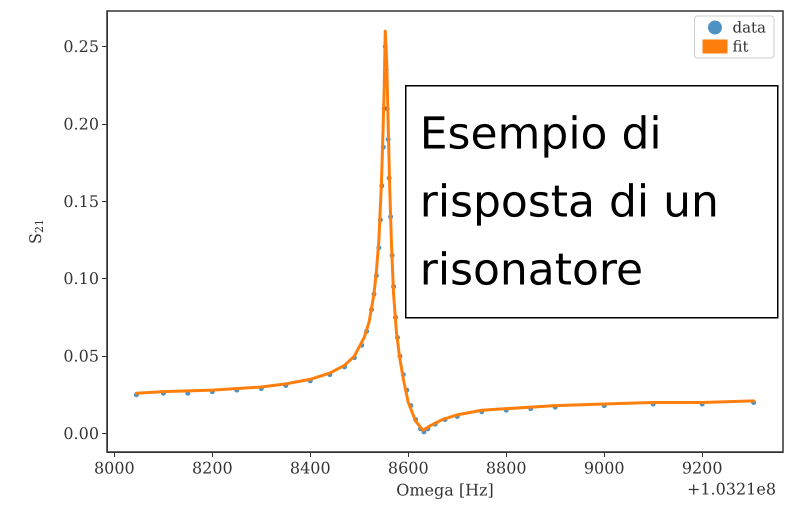 The image size is (804, 505). I want to click on legend-label: fit, so click(740, 47).